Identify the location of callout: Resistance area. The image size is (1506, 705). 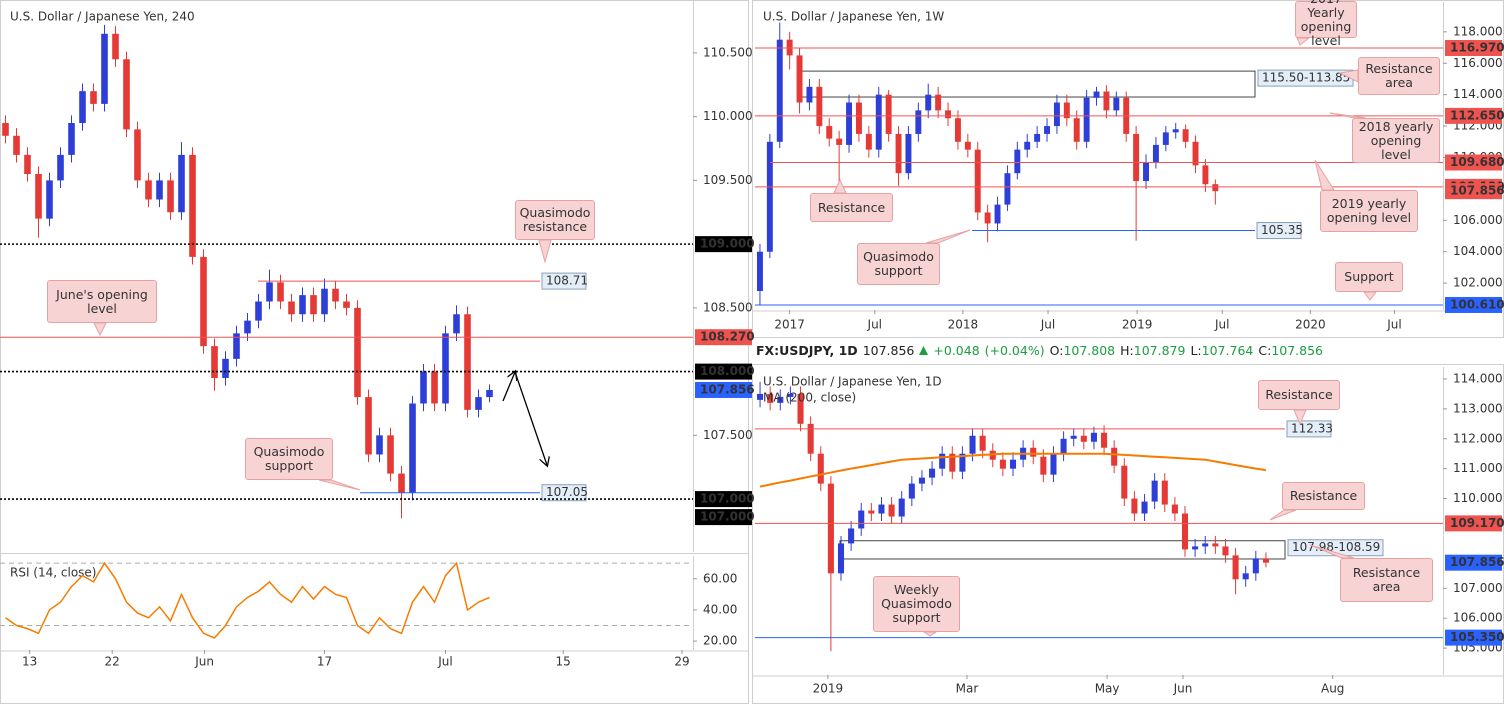
(1386, 580).